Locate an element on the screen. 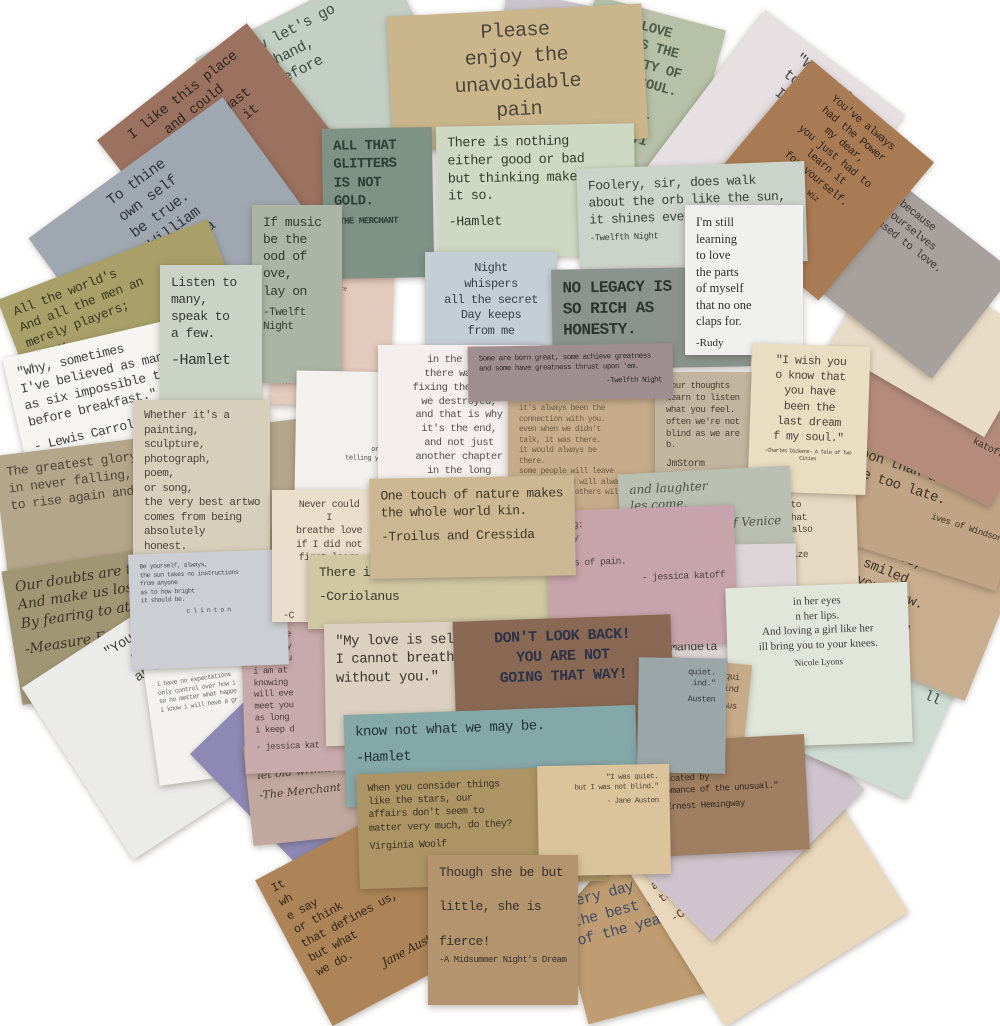 The image size is (1000, 1026). card-line: blind as we are is located at coordinates (703, 433).